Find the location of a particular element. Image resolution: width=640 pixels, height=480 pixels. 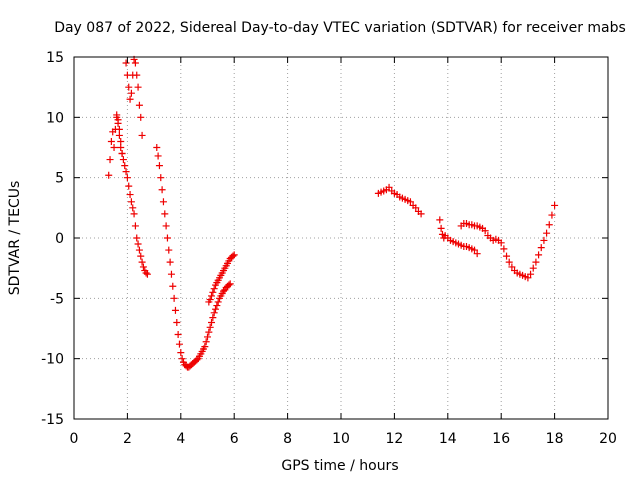

x-tick-label: 4 is located at coordinates (180, 439).